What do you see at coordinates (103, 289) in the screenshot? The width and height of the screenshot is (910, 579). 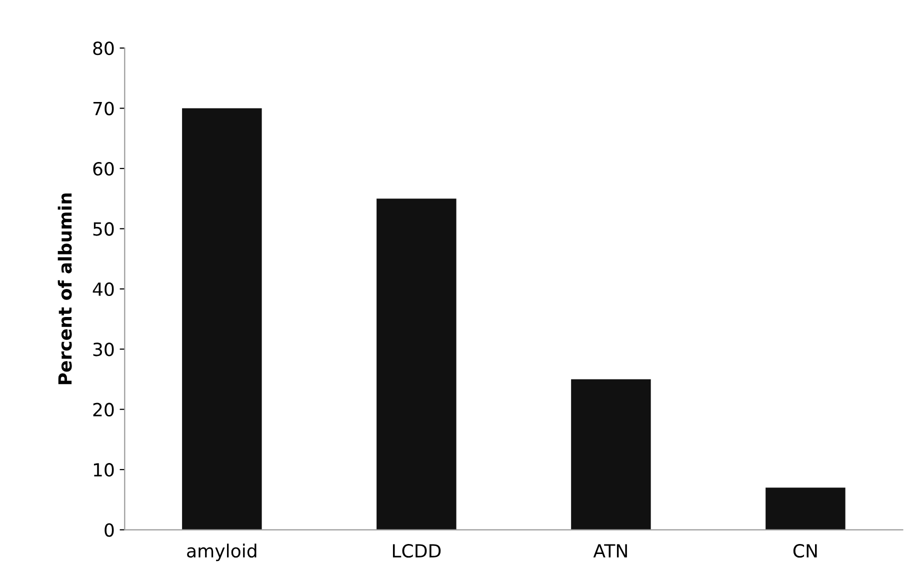 I see `y-tick-label: 40` at bounding box center [103, 289].